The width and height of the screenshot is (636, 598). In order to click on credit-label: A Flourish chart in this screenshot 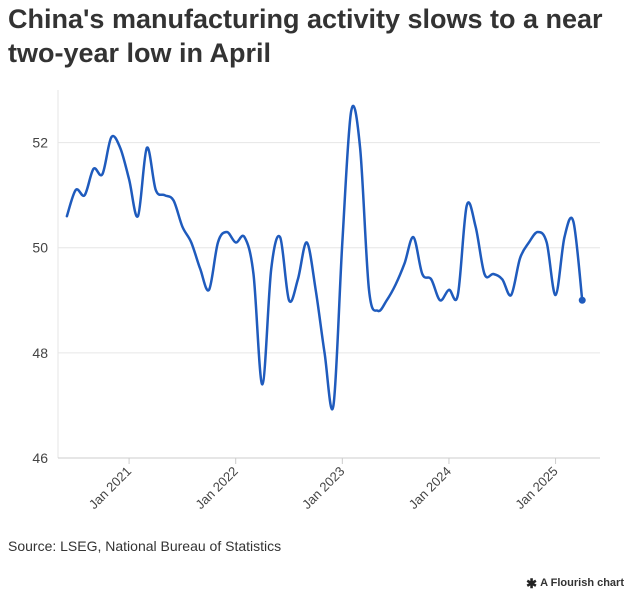, I will do `click(582, 583)`.